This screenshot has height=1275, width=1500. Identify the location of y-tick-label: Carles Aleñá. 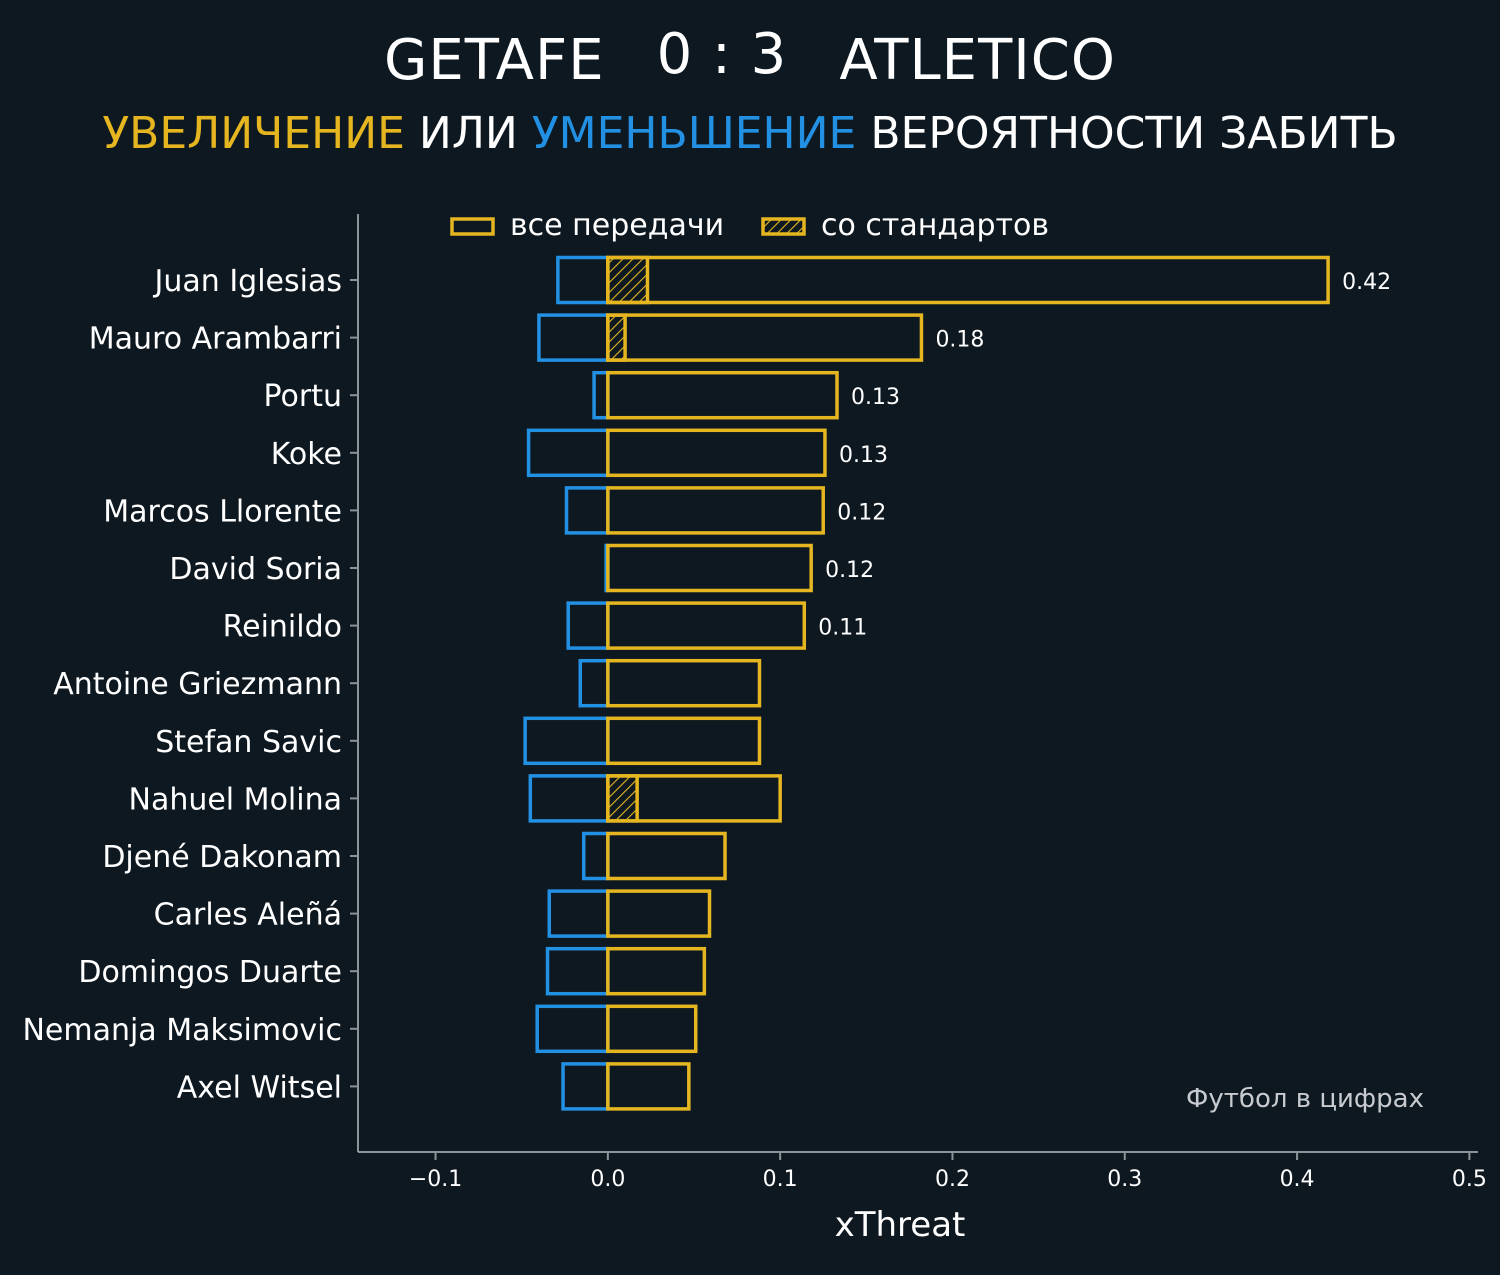
(248, 915).